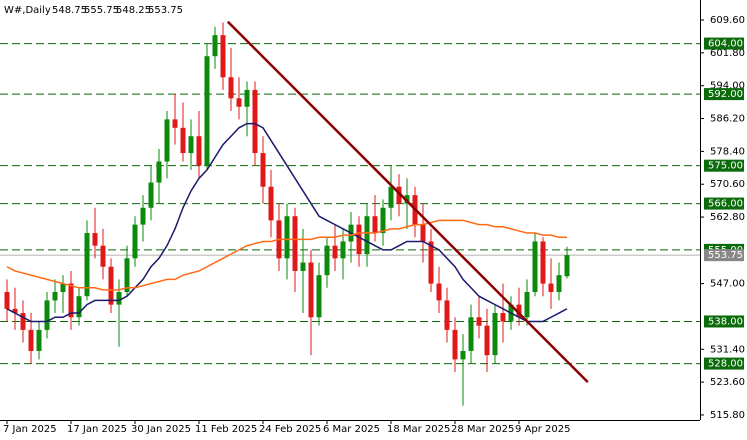 This screenshot has height=440, width=747. I want to click on x-tick-label: 9 Apr 2025, so click(542, 429).